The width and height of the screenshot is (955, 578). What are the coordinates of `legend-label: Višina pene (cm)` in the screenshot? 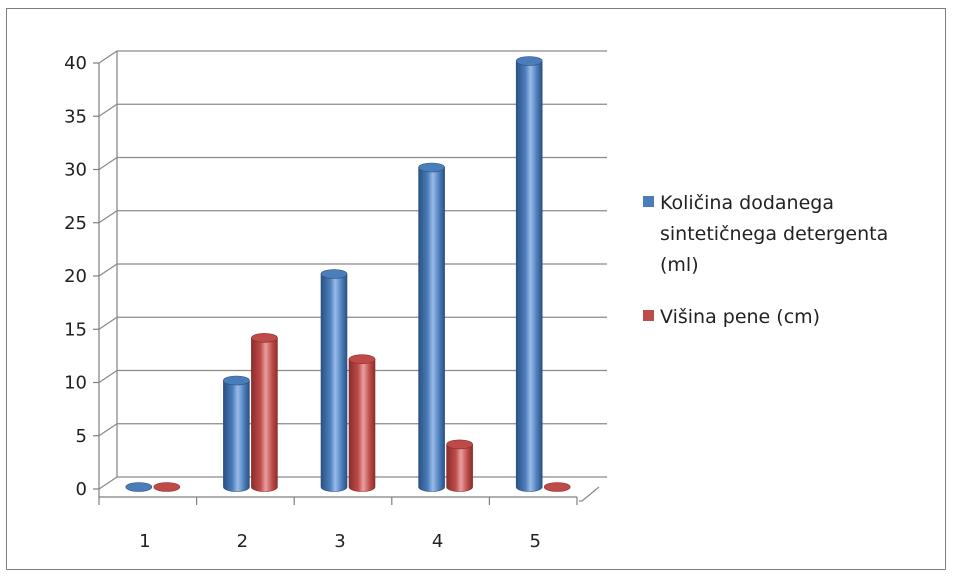 It's located at (740, 317).